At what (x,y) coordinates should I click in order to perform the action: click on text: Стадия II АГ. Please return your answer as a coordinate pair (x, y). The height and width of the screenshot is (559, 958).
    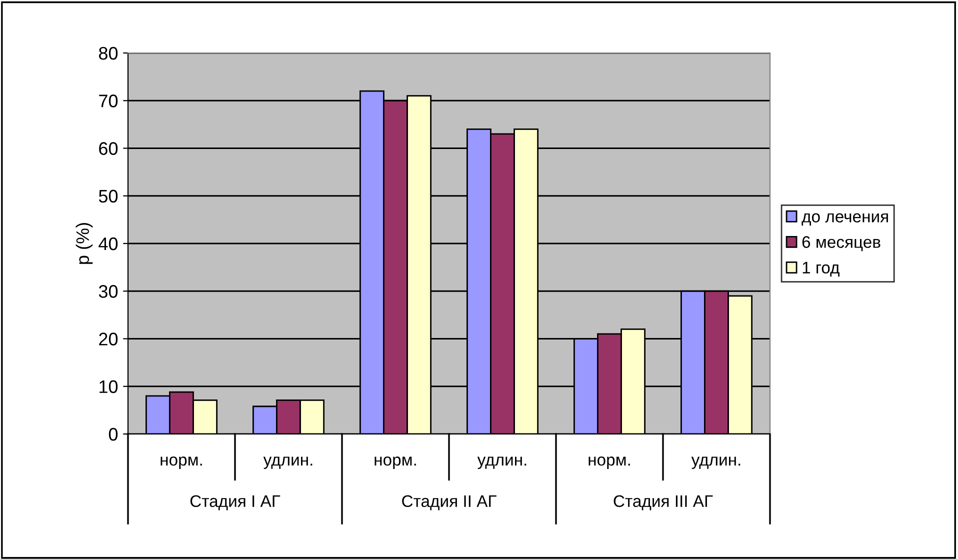
    Looking at the image, I should click on (449, 502).